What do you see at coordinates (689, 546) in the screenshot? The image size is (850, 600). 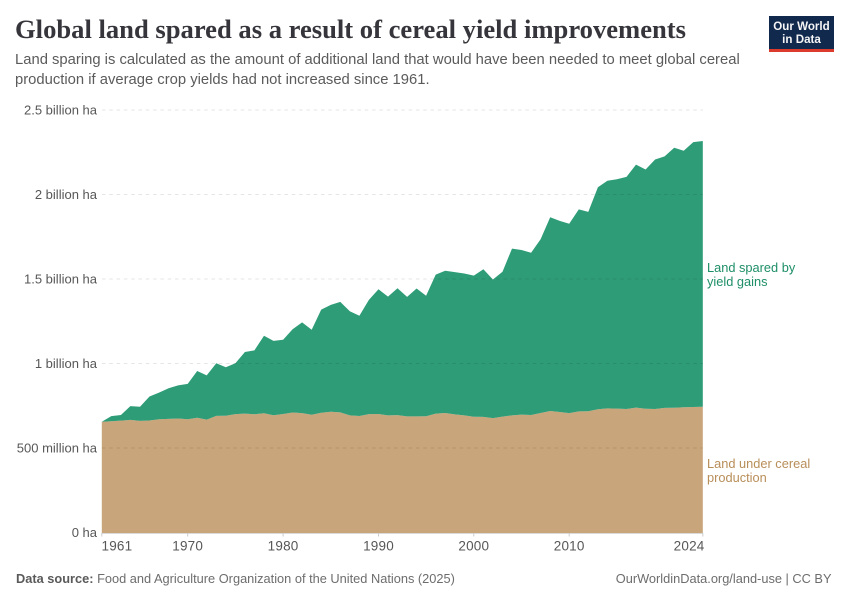 I see `svg-text: 2024` at bounding box center [689, 546].